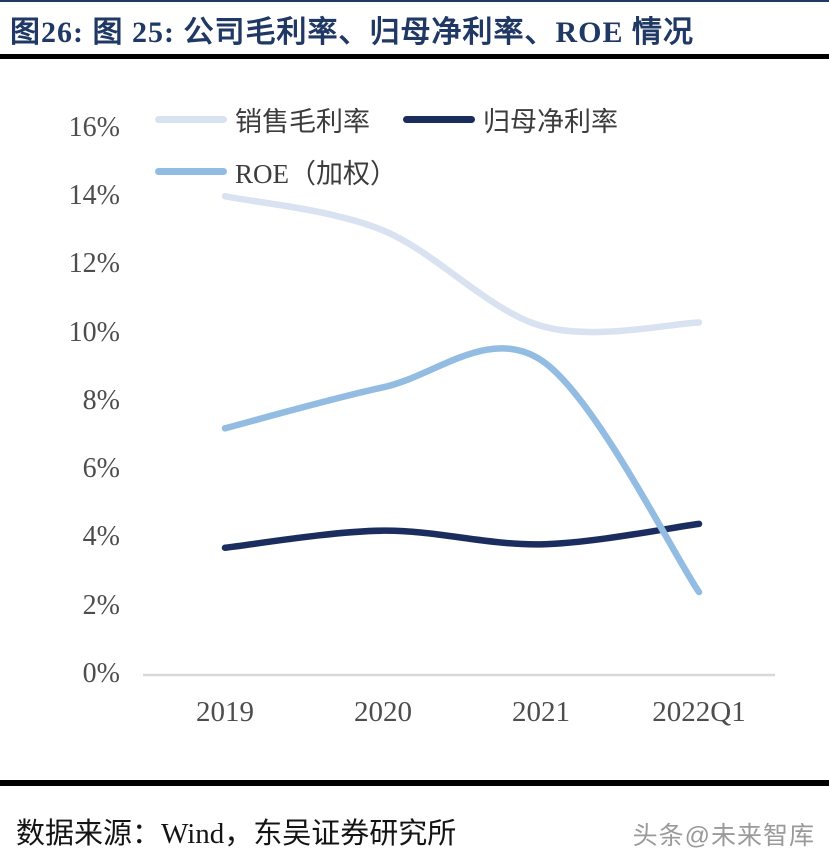 Image resolution: width=829 pixels, height=863 pixels. Describe the element at coordinates (316, 173) in the screenshot. I see `legend-label-roe: ROE（加权）` at that location.